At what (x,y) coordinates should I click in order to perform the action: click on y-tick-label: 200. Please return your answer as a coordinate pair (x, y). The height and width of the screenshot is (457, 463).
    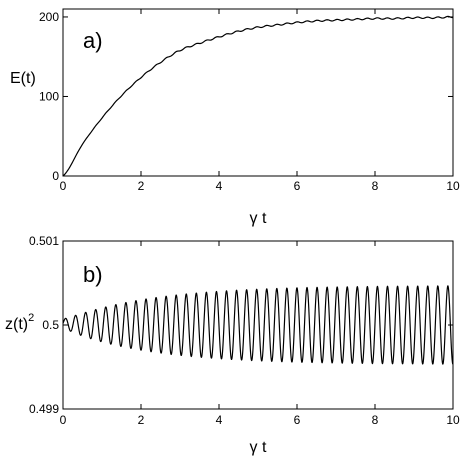
    Looking at the image, I should click on (49, 17).